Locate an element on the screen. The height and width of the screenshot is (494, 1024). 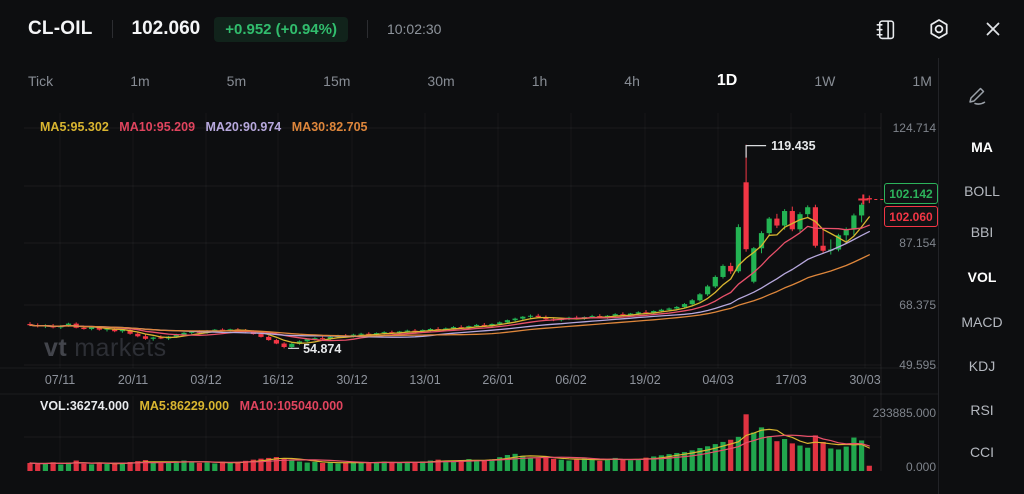
x-tick-label: 26/01 is located at coordinates (498, 380).